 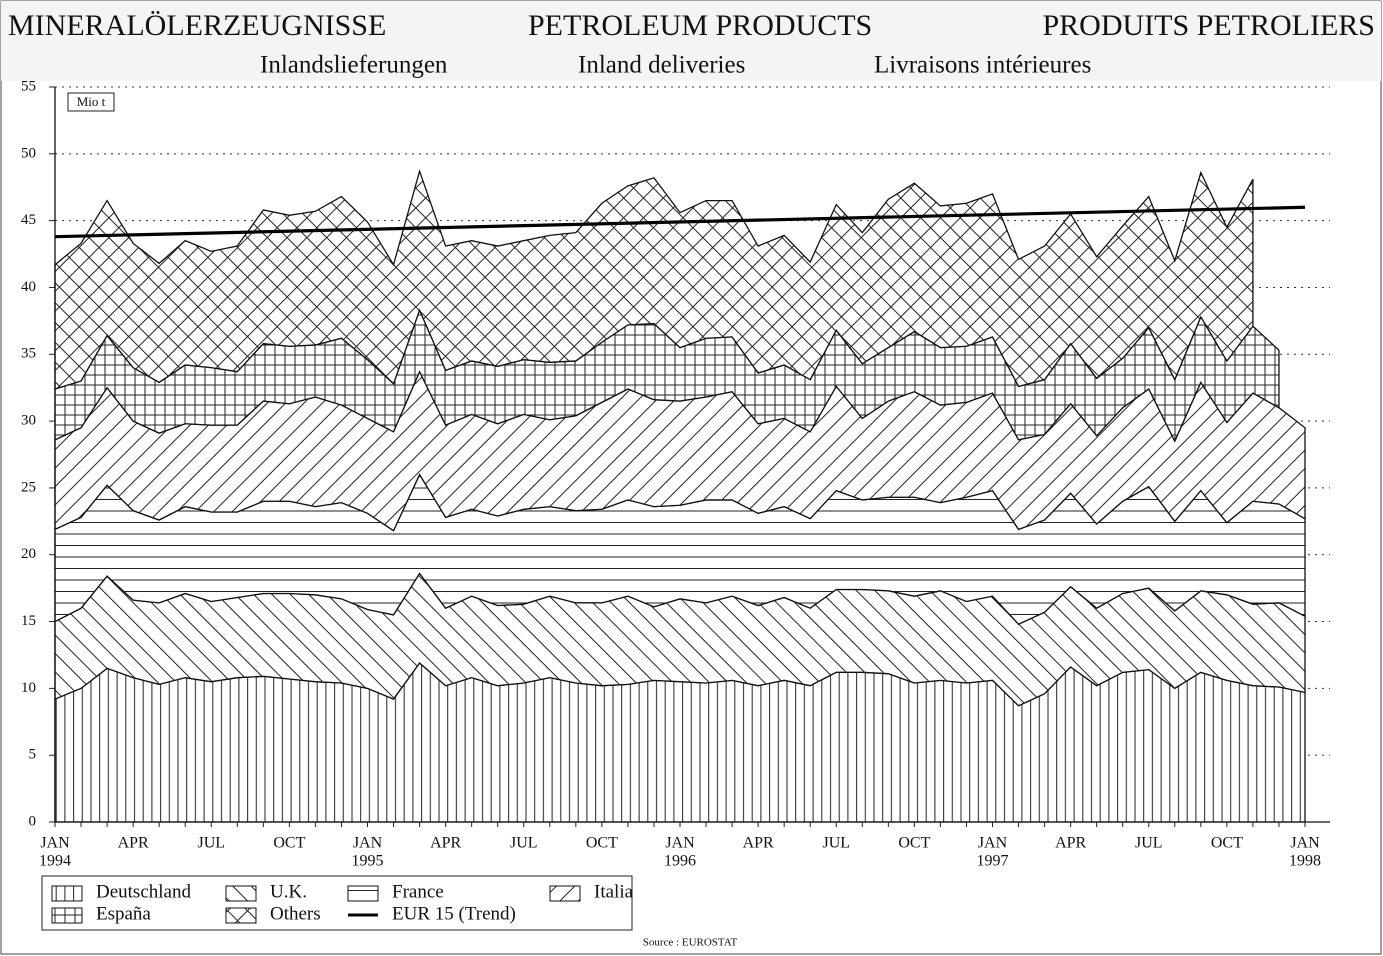 What do you see at coordinates (143, 891) in the screenshot?
I see `legend-label: Deutschland` at bounding box center [143, 891].